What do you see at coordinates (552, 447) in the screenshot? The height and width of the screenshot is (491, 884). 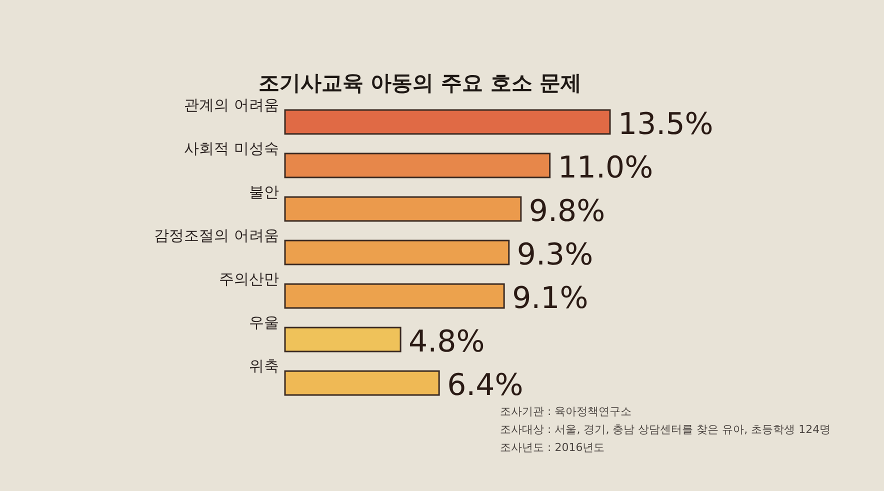 I see `text: 조사년도 : 2016년도` at bounding box center [552, 447].